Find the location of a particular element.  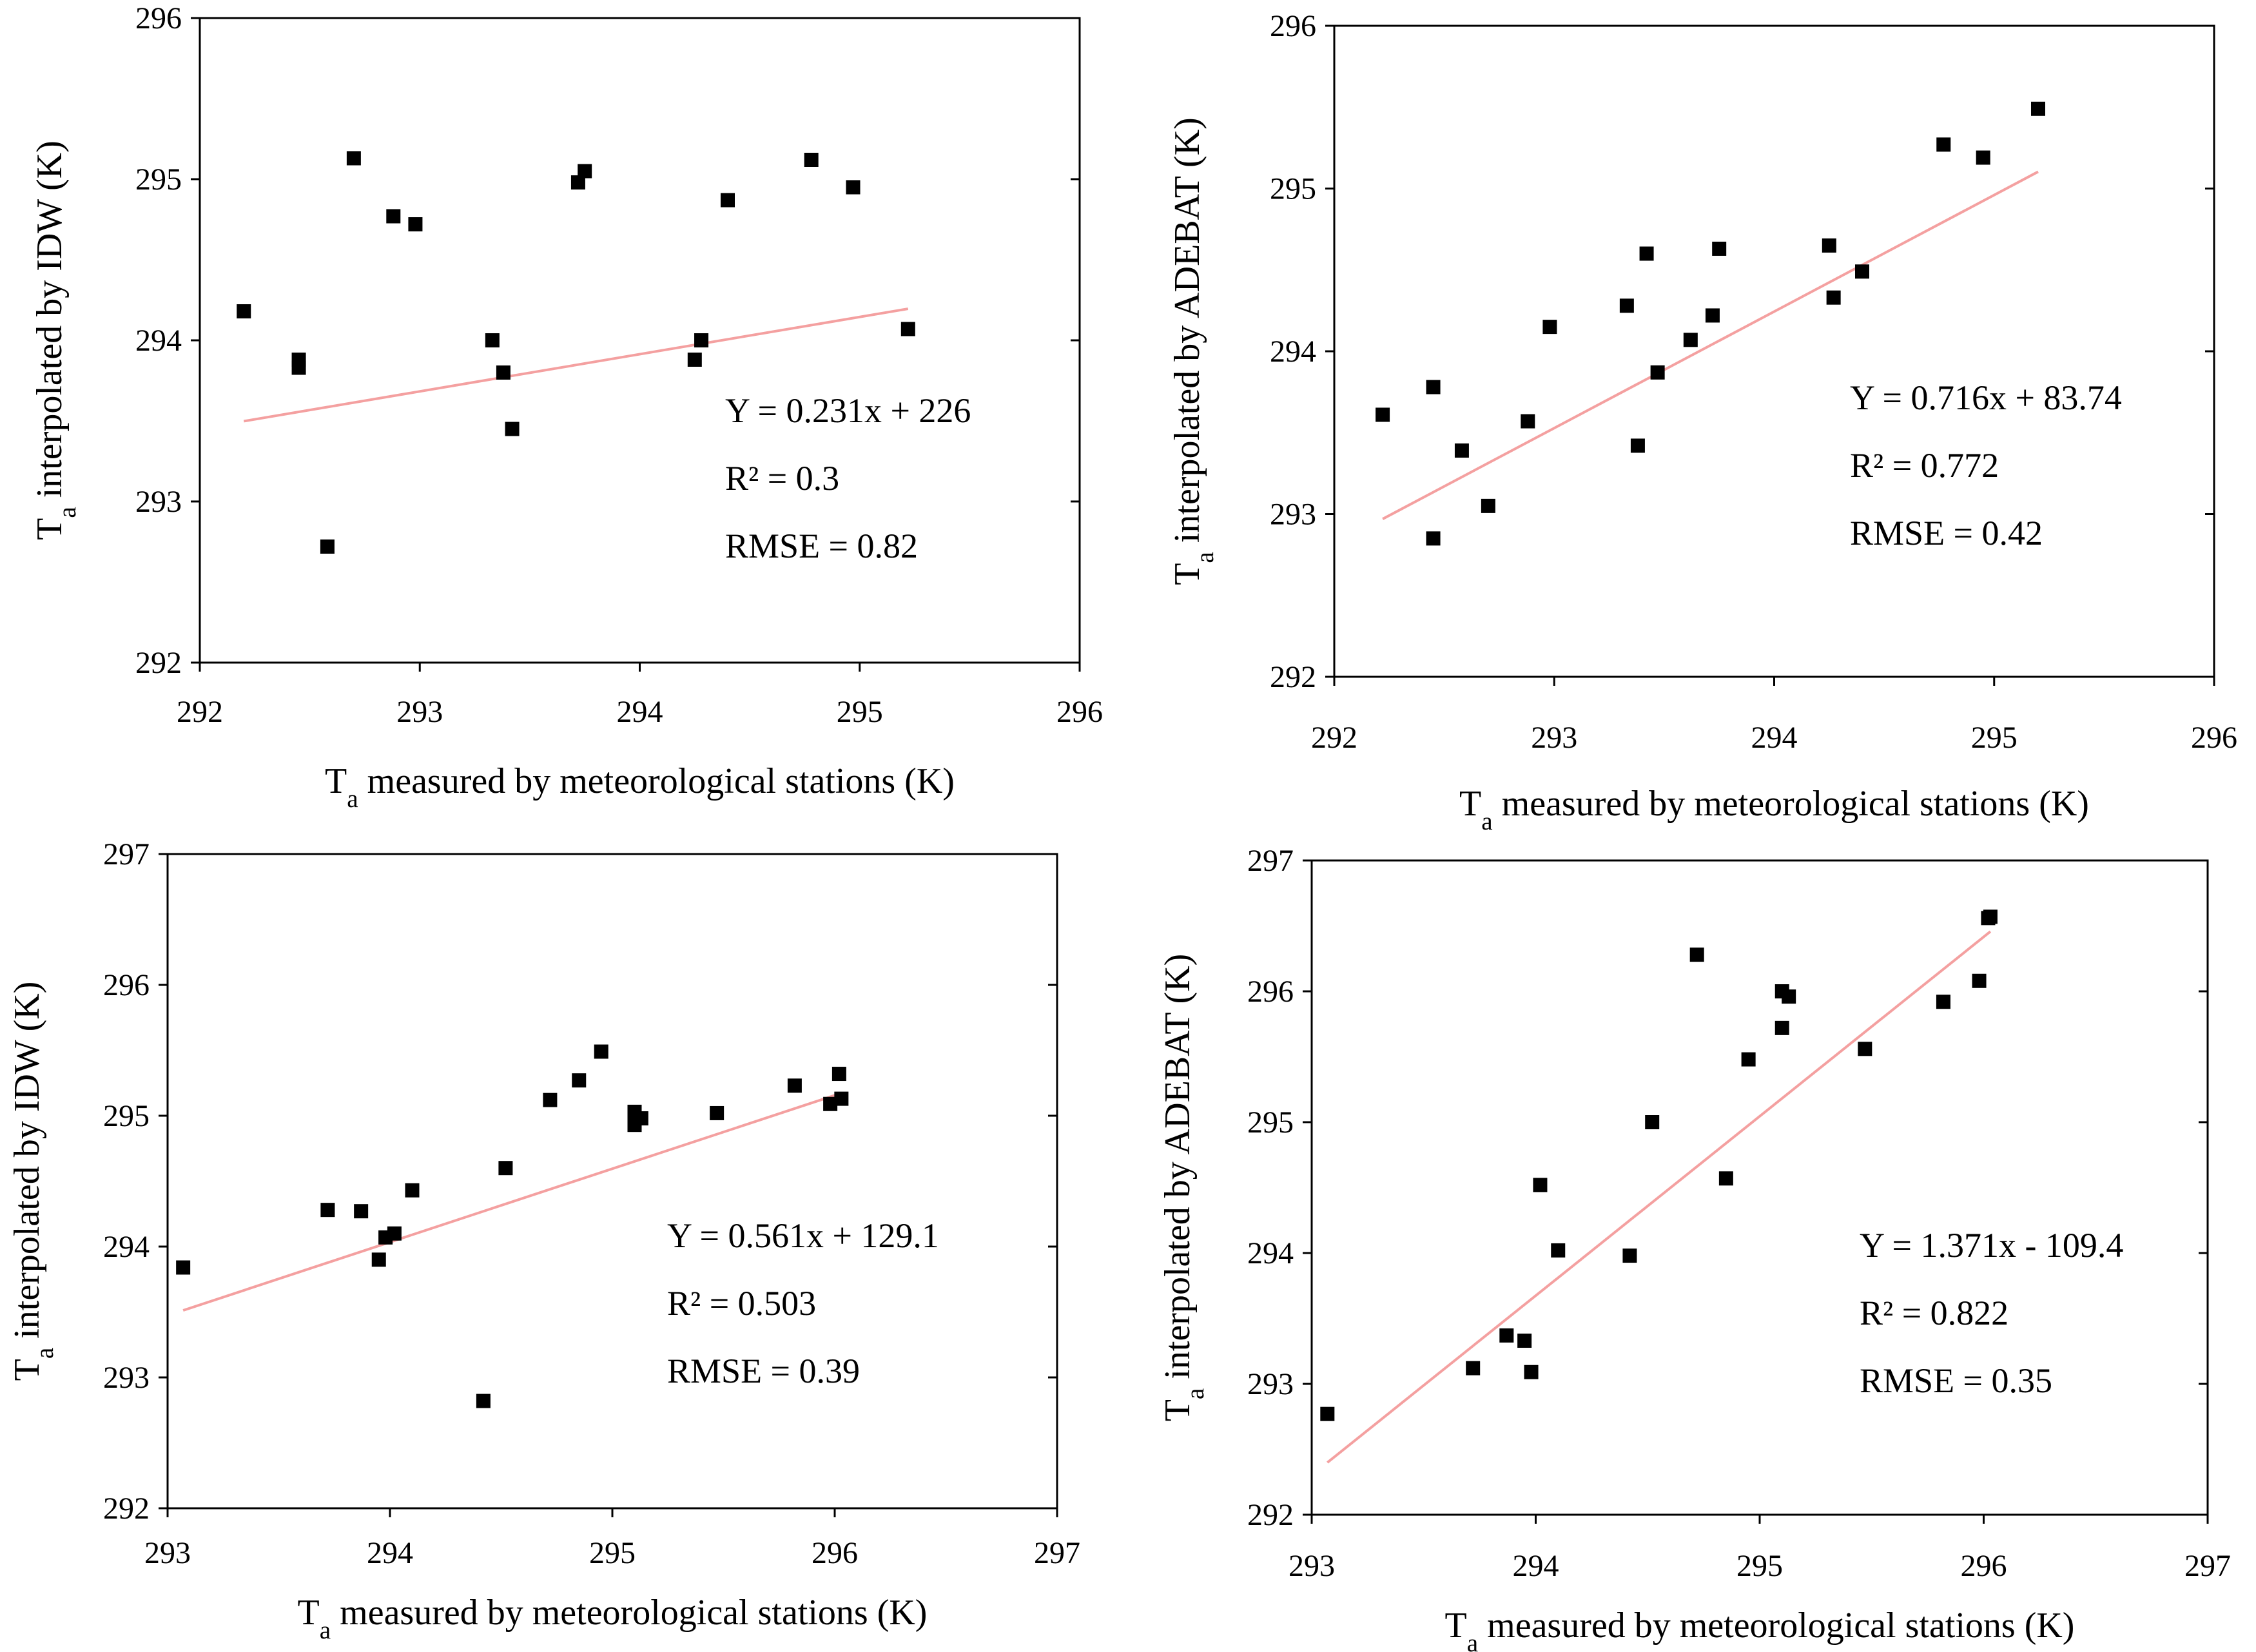

r2-label: R² = 0.503 is located at coordinates (741, 1303).